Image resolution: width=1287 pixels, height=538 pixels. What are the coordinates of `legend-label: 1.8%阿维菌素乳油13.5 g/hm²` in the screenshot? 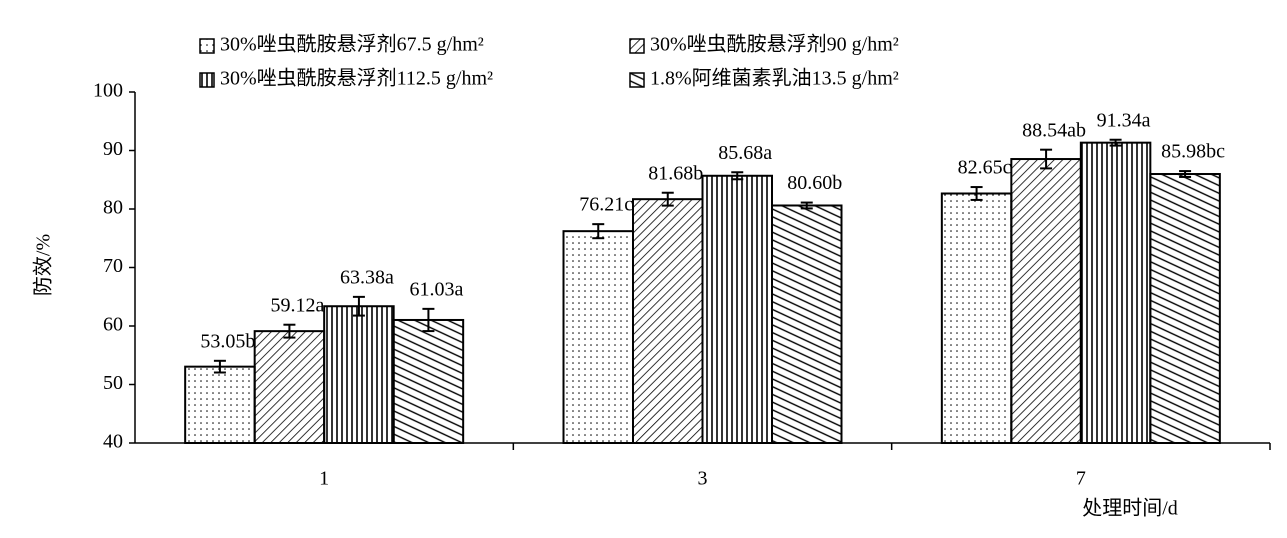 It's located at (774, 78).